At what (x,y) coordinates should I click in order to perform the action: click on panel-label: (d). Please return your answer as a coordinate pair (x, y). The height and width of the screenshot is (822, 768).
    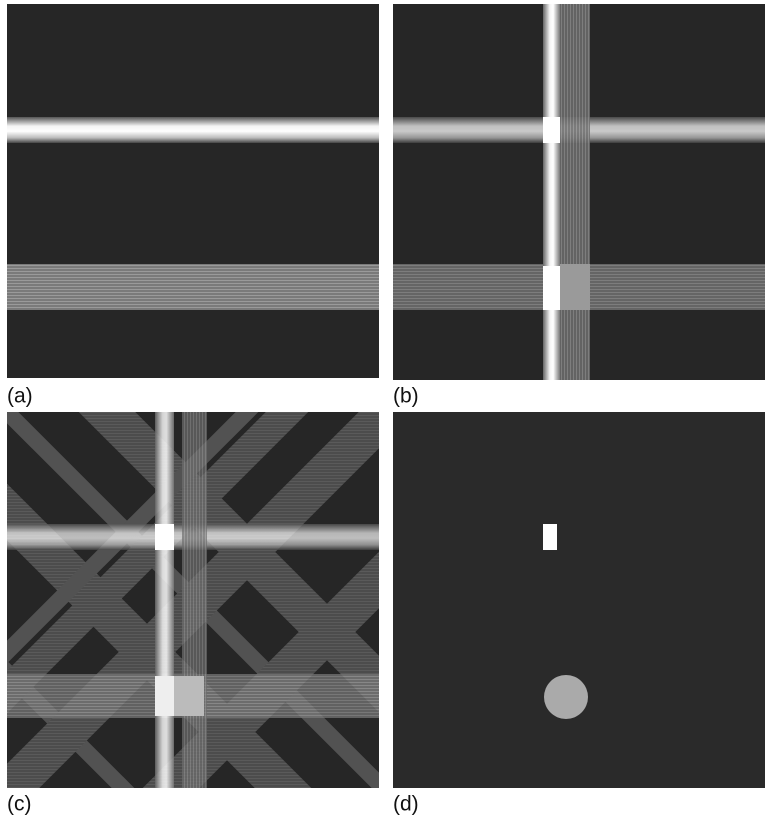
    Looking at the image, I should click on (406, 804).